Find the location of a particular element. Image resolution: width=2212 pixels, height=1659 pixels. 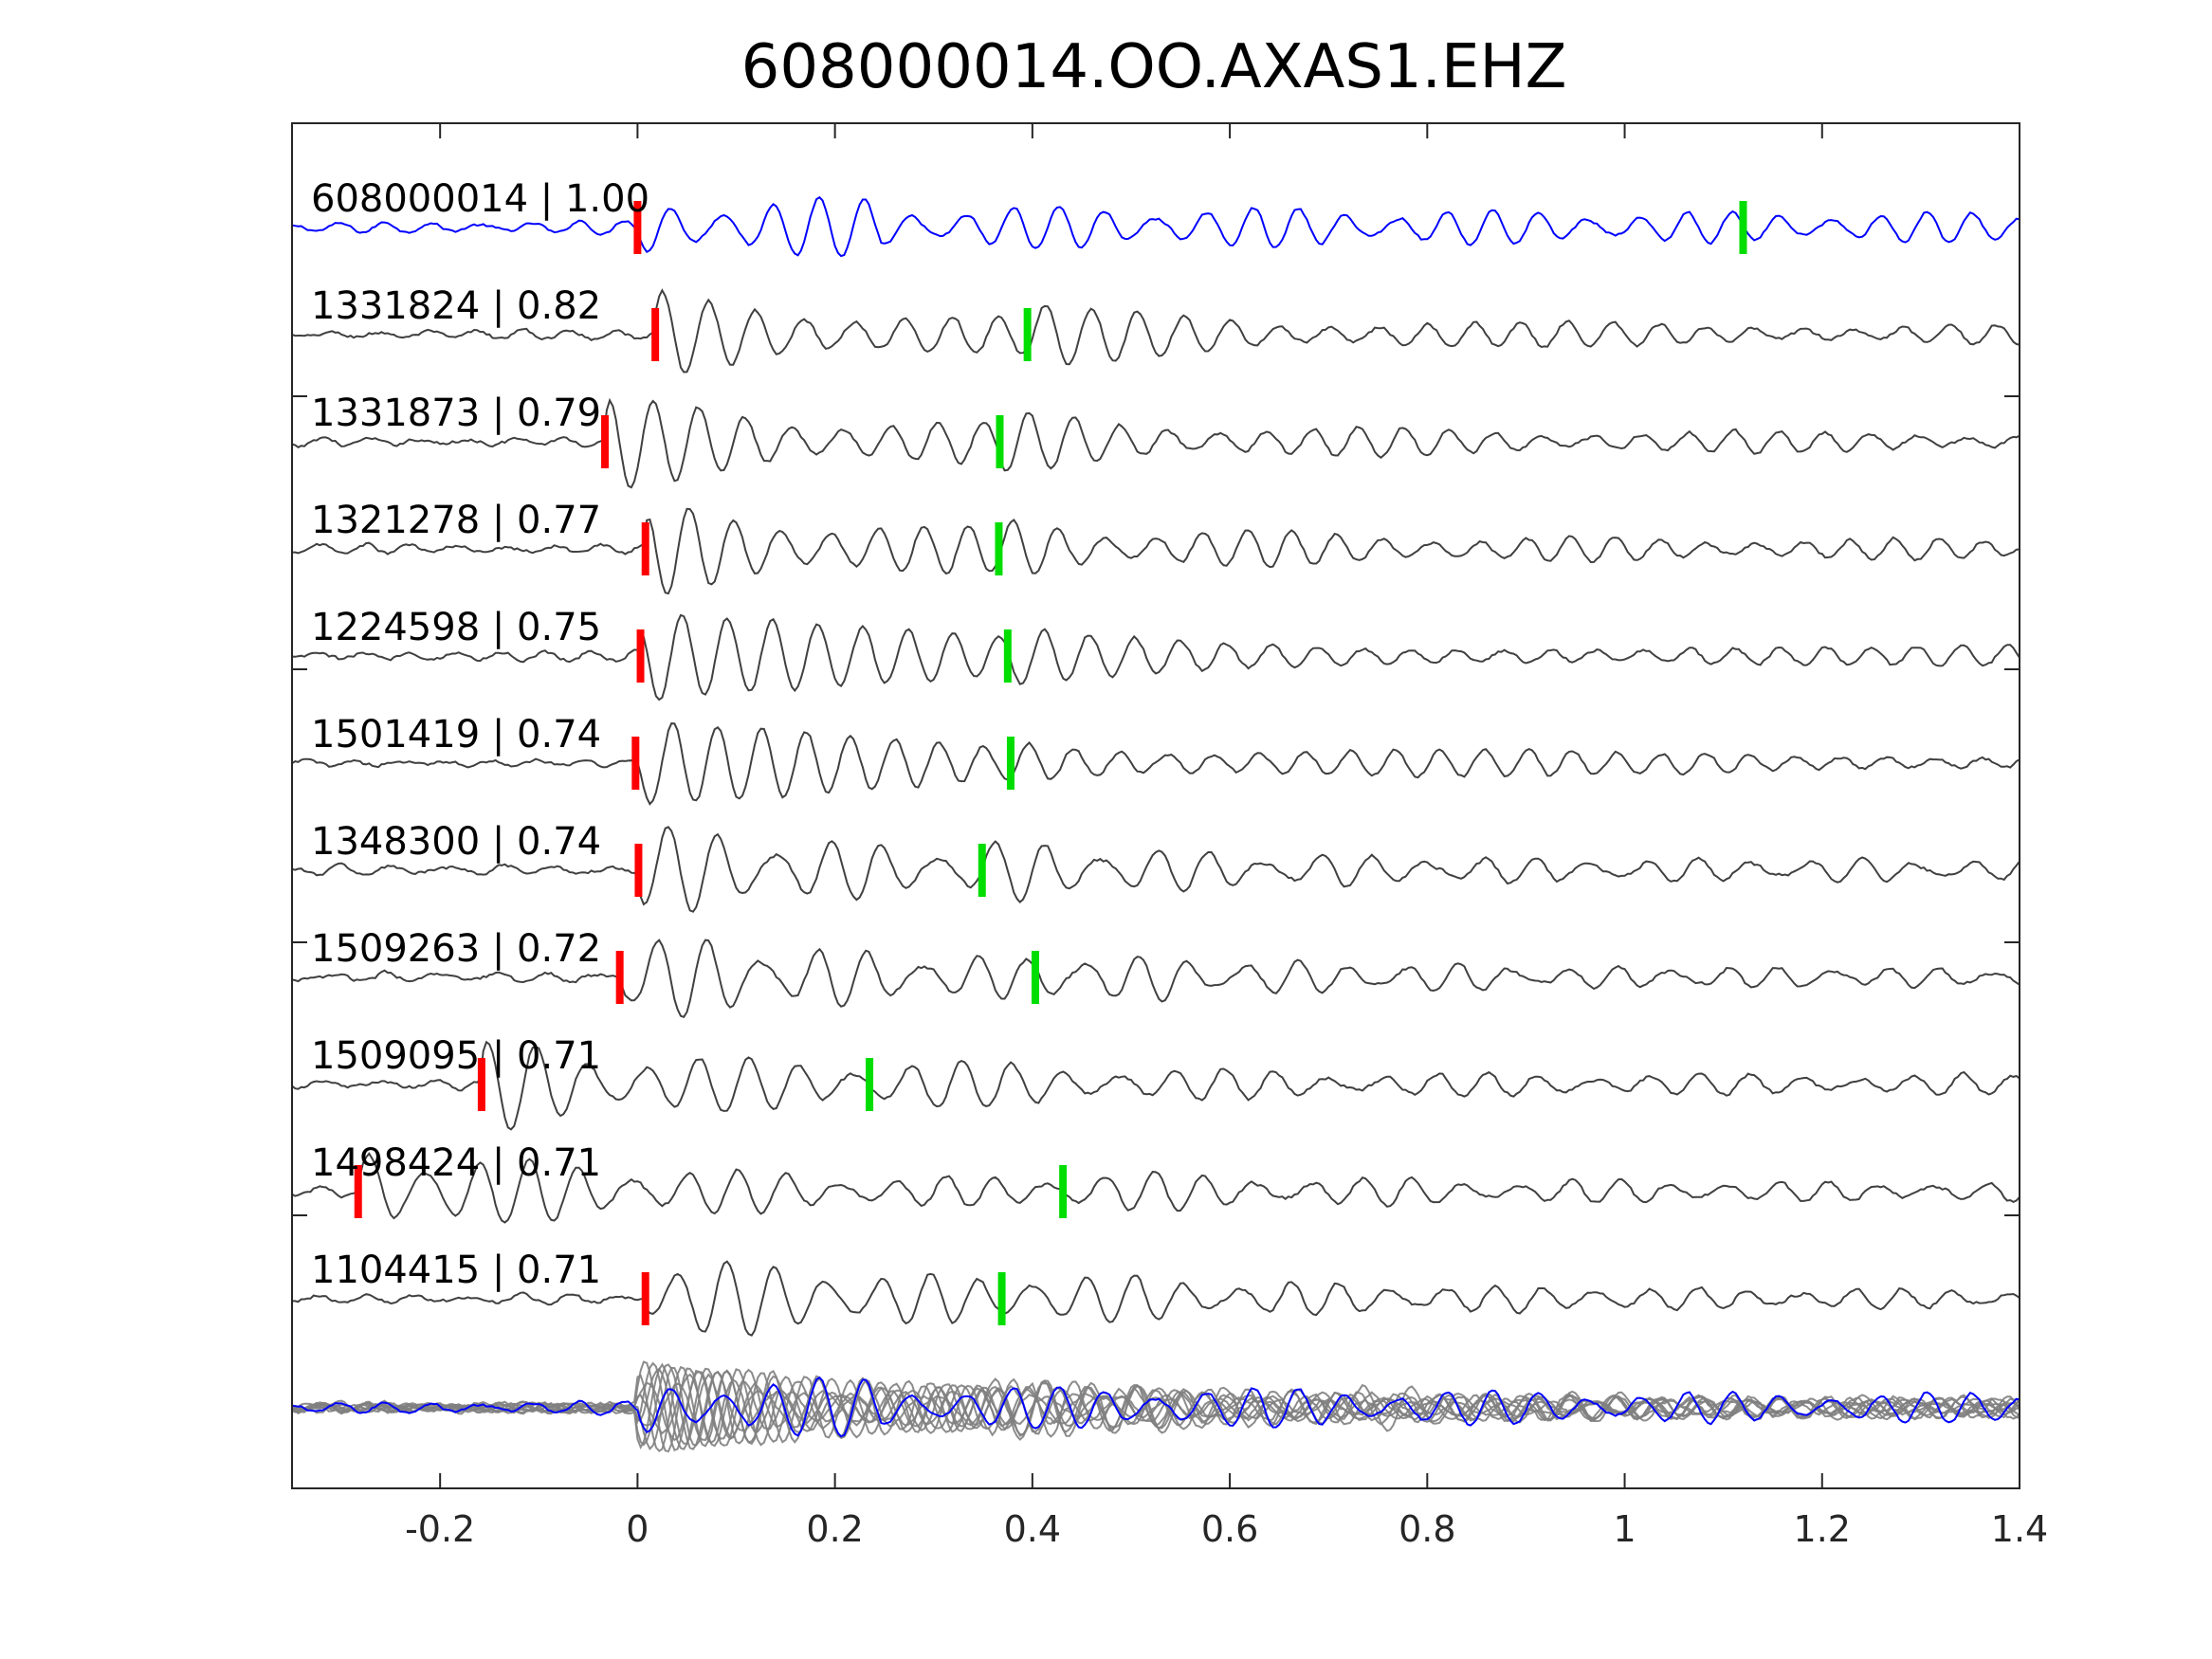

stack-trace is located at coordinates (1156, 1408).